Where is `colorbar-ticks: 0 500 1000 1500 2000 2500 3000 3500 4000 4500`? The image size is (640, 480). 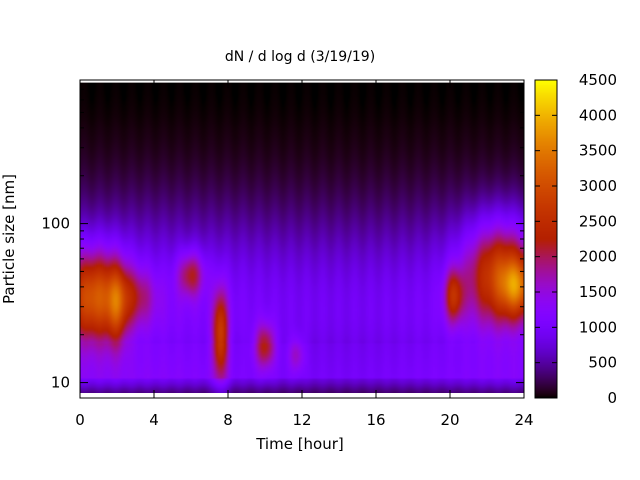
colorbar-ticks: 0 500 1000 1500 2000 2500 3000 3500 4000 4500 is located at coordinates (576, 239).